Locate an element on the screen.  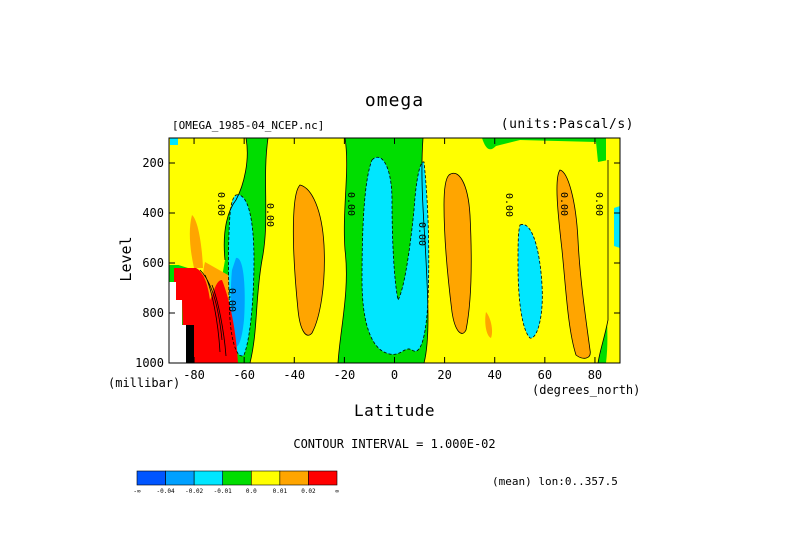
cyan-region-corner is located at coordinates (174, 141).